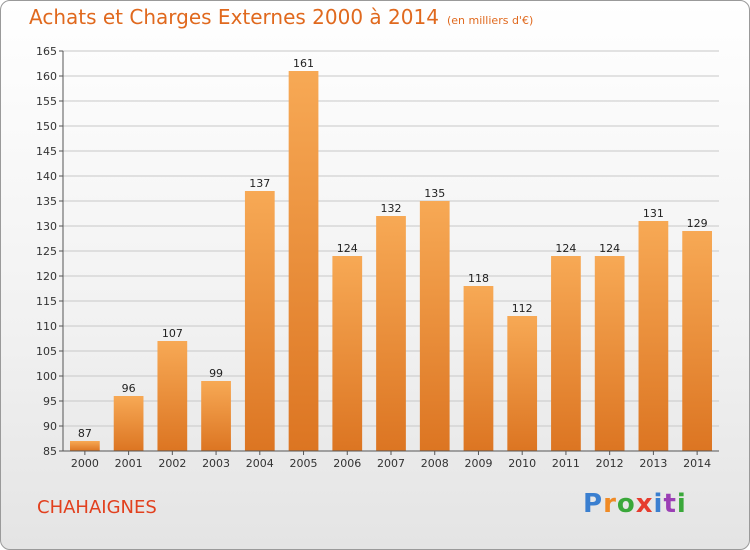  Describe the element at coordinates (566, 463) in the screenshot. I see `x-tick-label: 2011` at that location.